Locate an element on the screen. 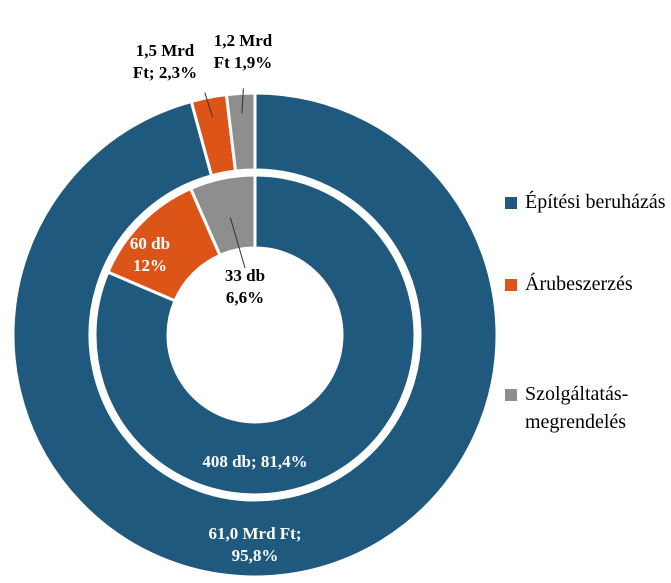 The width and height of the screenshot is (671, 583). legend-entry: Szolgáltatás-megrendelés is located at coordinates (588, 408).